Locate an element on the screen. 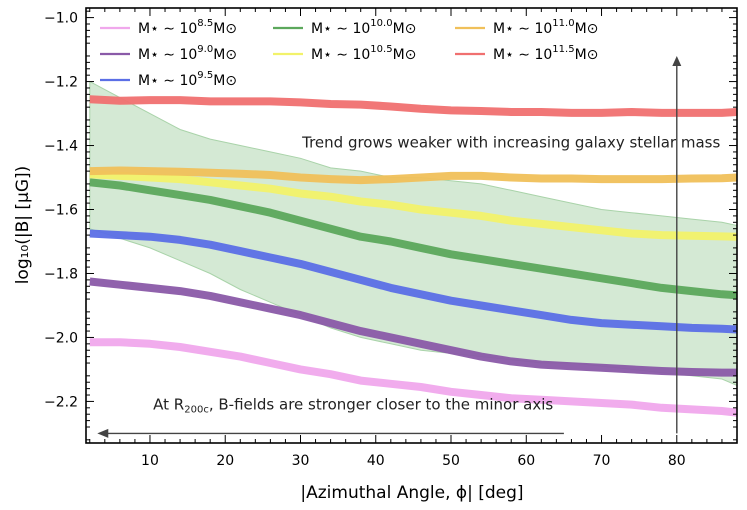 Image resolution: width=747 pixels, height=510 pixels. legend-label: M⋆ ∼ 109.5M⊙ is located at coordinates (187, 79).